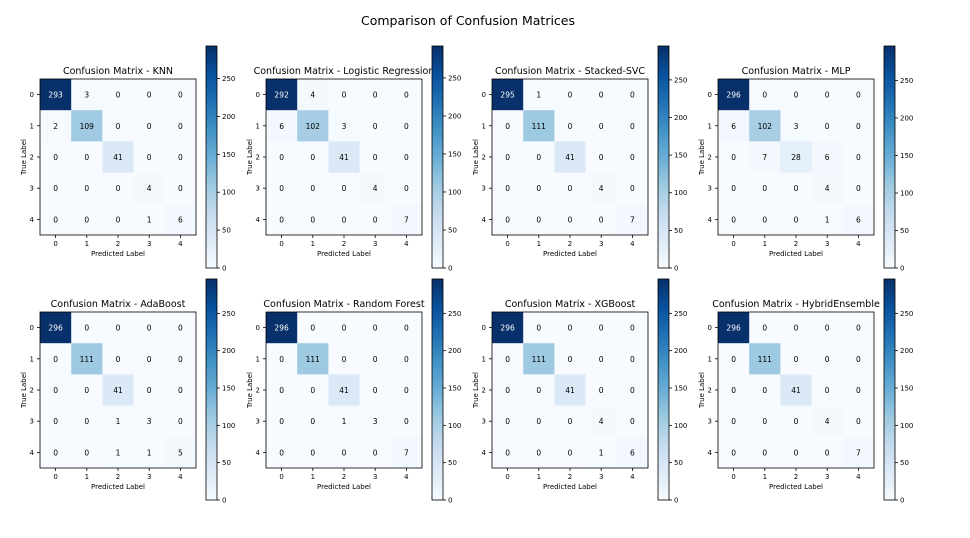 Image resolution: width=970 pixels, height=538 pixels. I want to click on y-tick-label: 1, so click(258, 359).